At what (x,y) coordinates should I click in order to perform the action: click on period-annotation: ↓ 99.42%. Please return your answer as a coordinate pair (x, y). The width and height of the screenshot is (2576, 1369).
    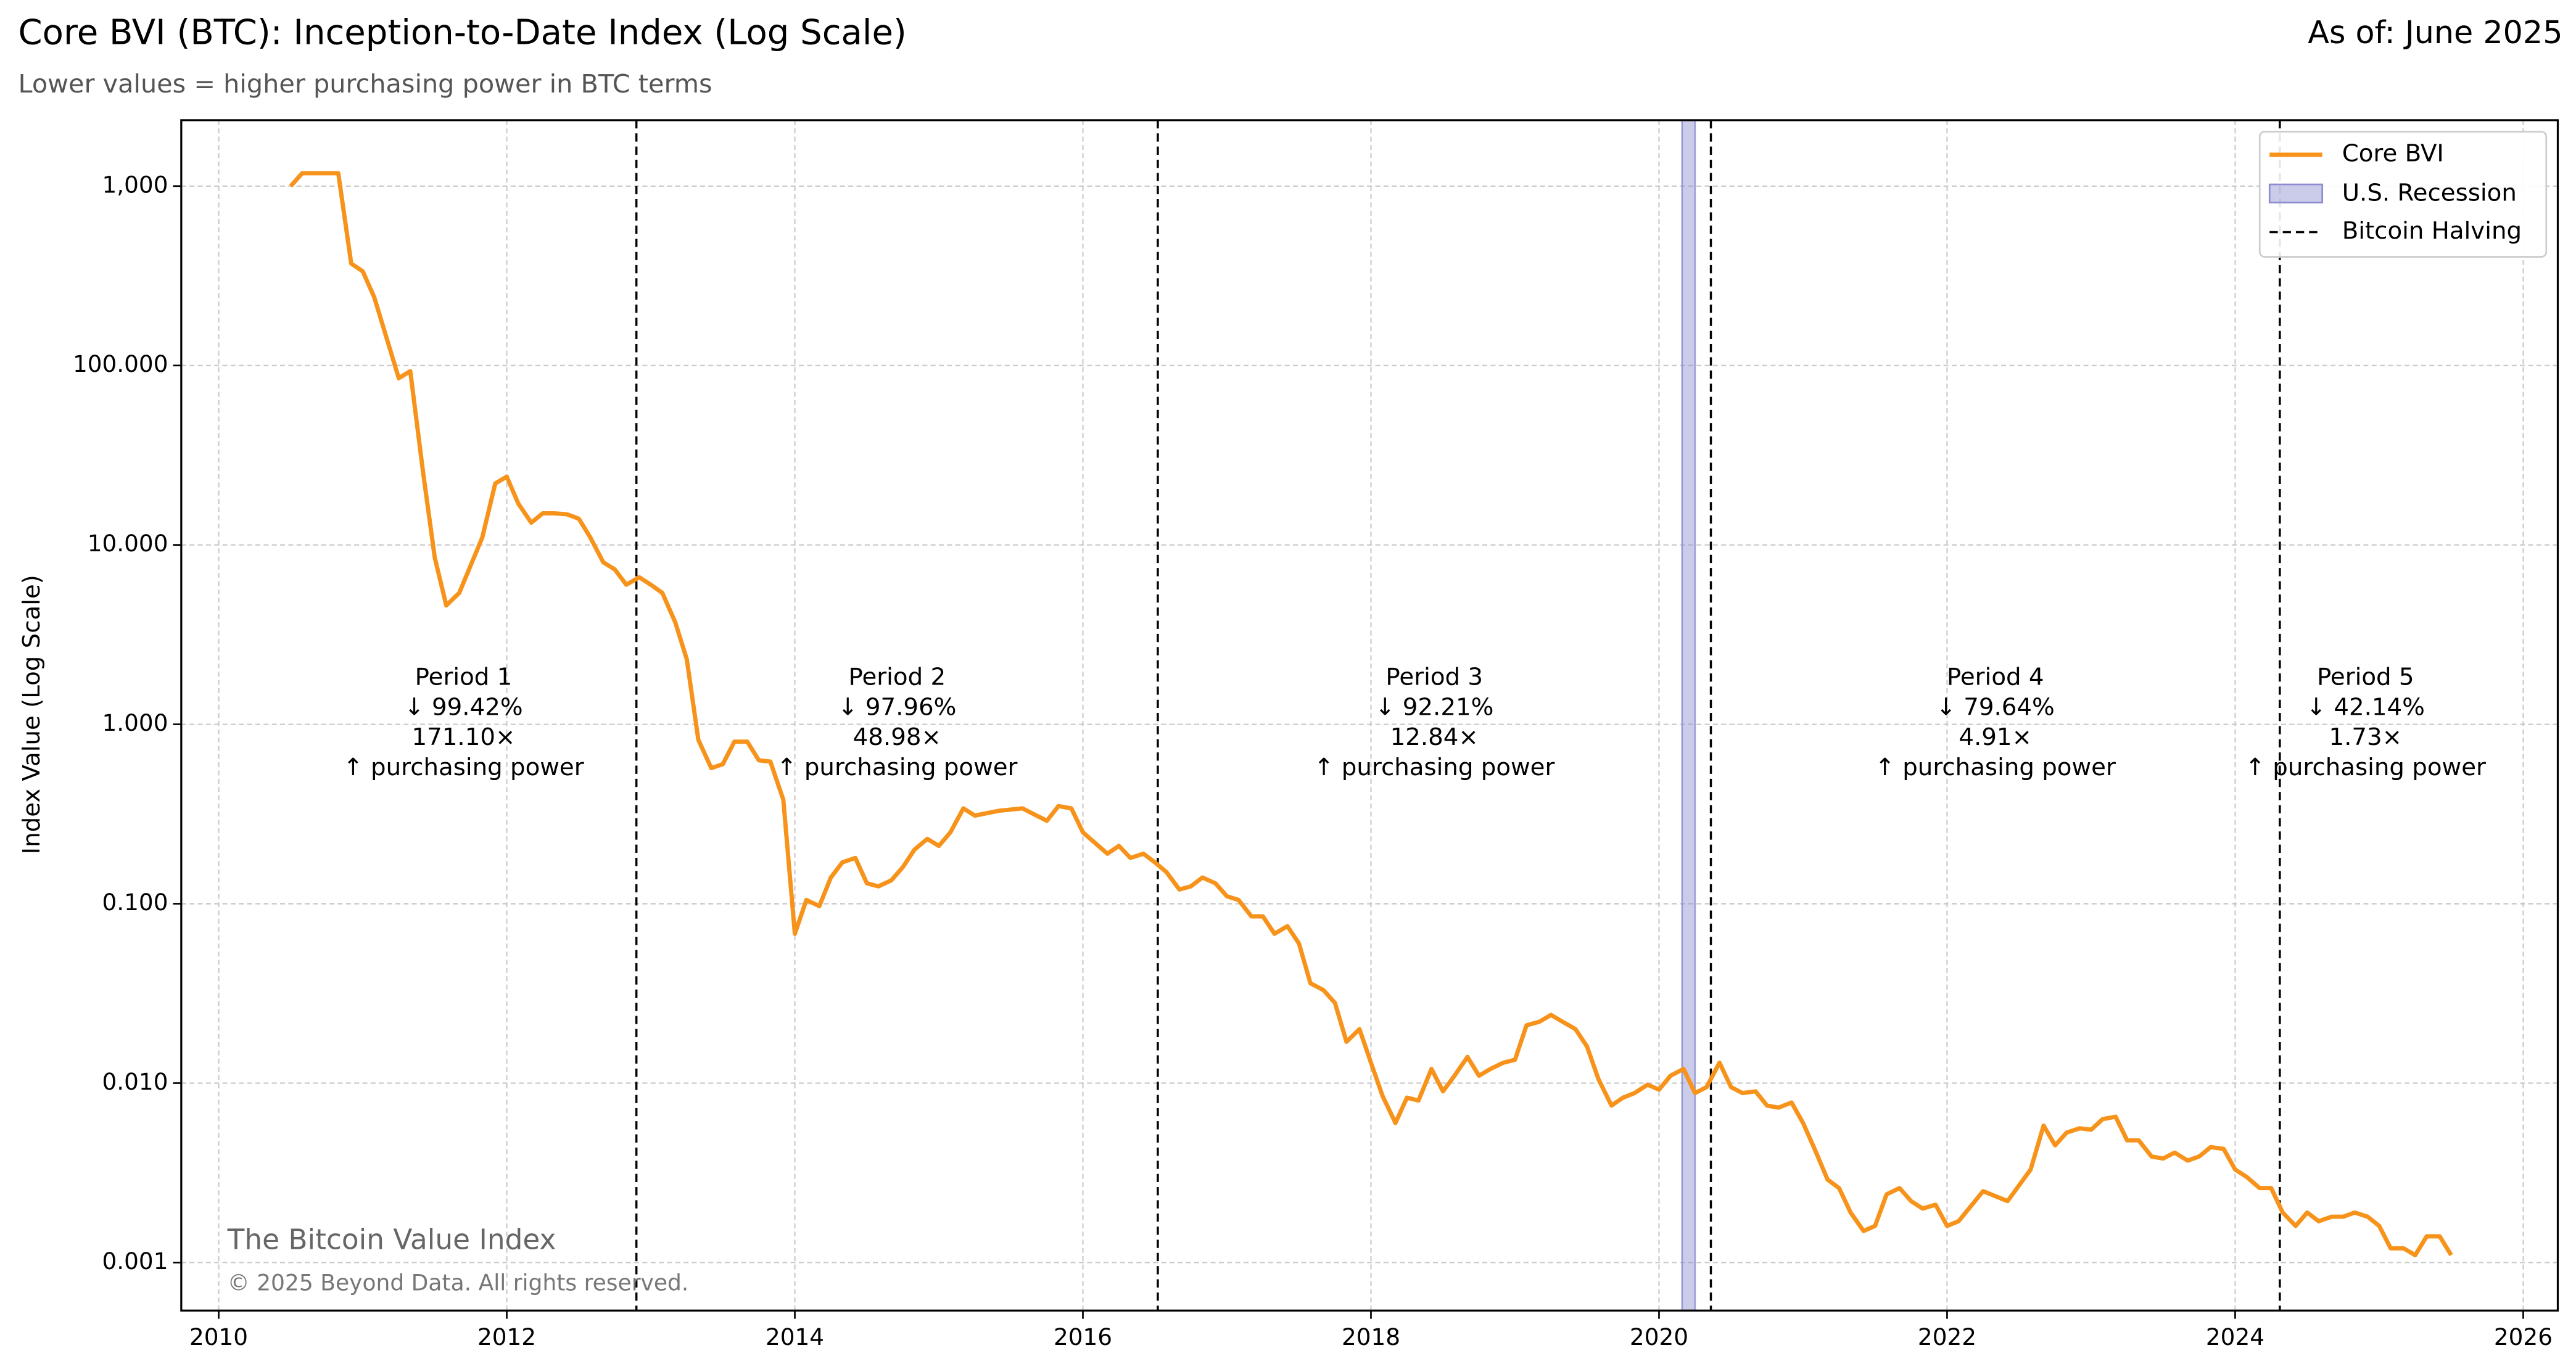
    Looking at the image, I should click on (463, 707).